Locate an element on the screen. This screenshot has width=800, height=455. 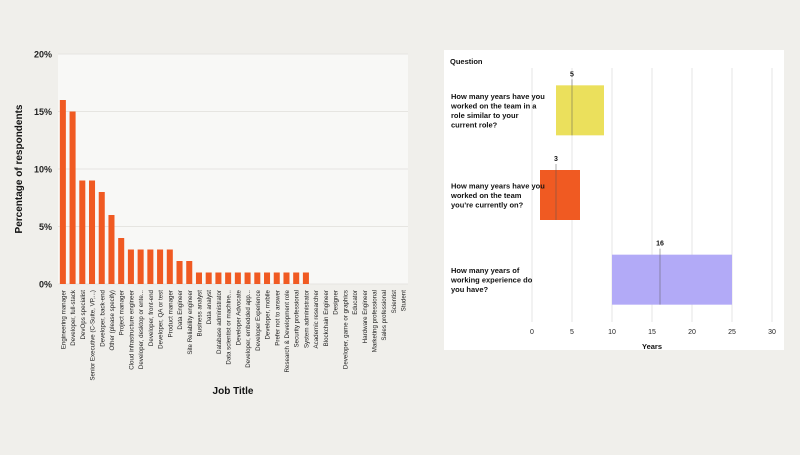
x-tick-label: 5 is located at coordinates (572, 332).